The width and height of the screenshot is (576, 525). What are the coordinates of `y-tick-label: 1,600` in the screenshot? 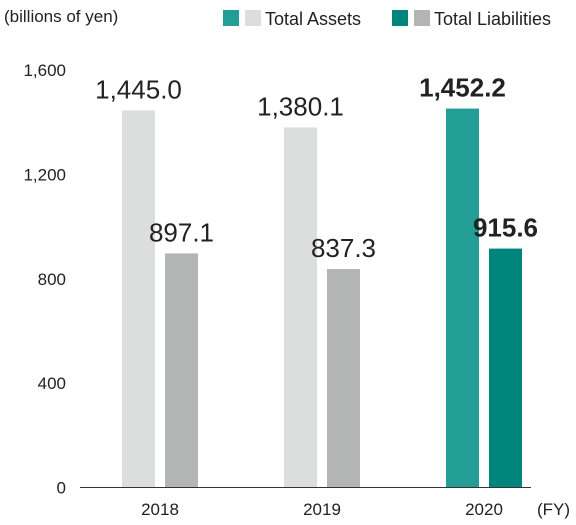 It's located at (44, 70).